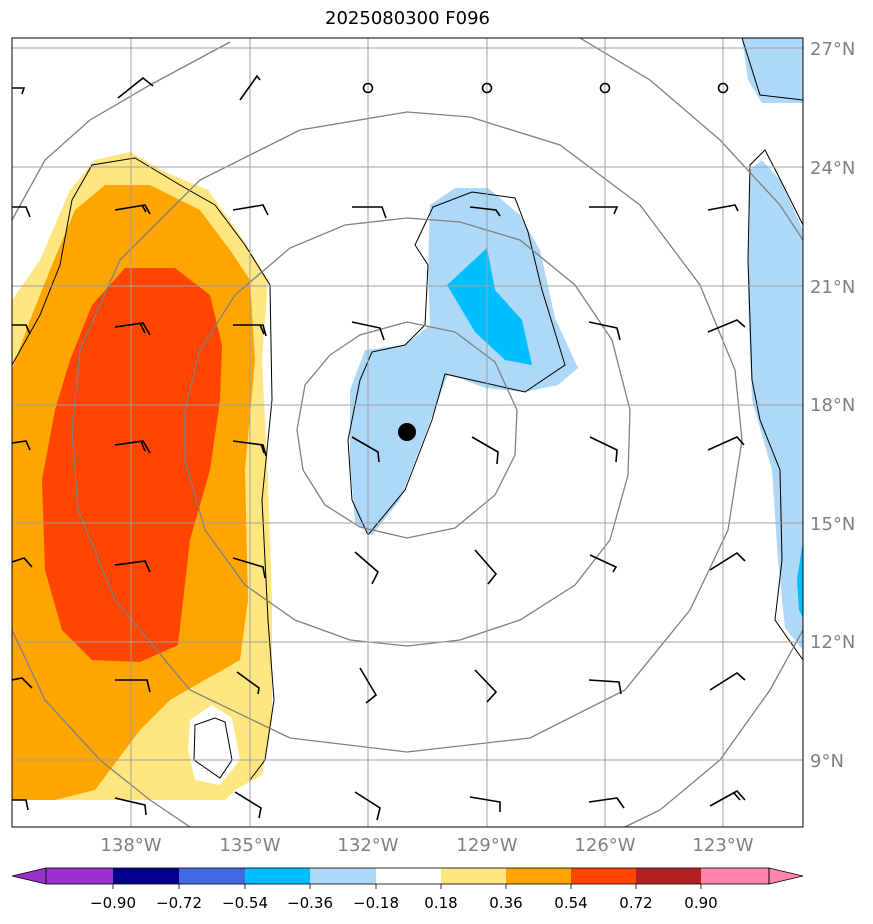 The height and width of the screenshot is (924, 873). I want to click on lat-tick-labels: 27°N 24°N 21°N 18°N 15°N 12°N 9°N, so click(832, 405).